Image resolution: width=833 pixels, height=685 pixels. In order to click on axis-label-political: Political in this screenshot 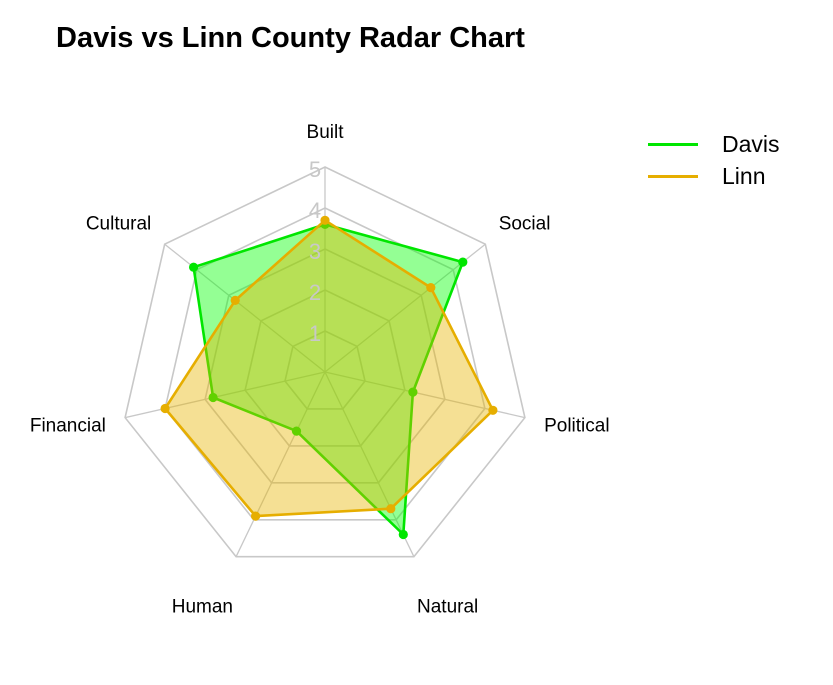, I will do `click(576, 425)`.